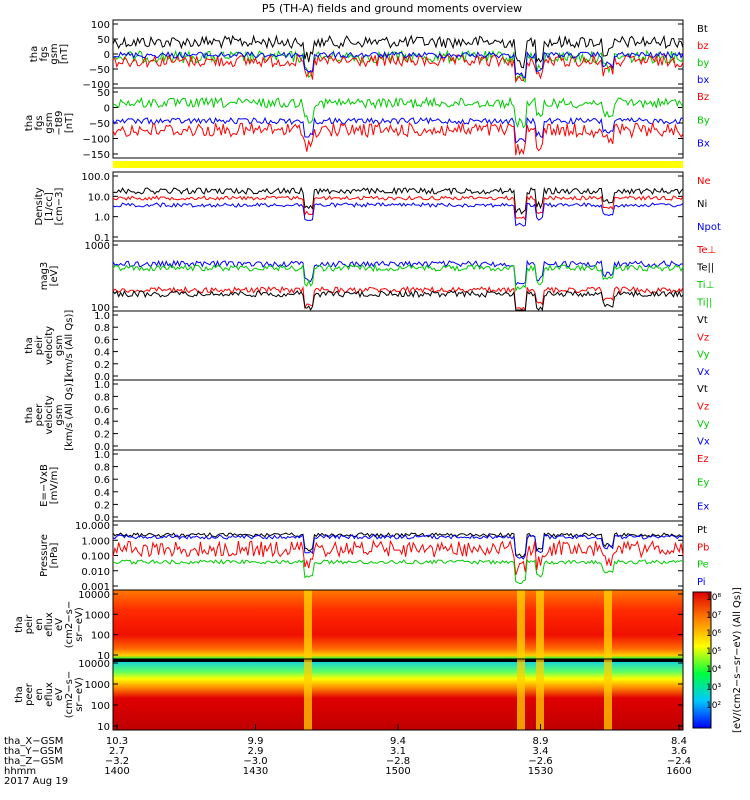 The width and height of the screenshot is (750, 800). I want to click on y-label-line: velocity, so click(49, 345).